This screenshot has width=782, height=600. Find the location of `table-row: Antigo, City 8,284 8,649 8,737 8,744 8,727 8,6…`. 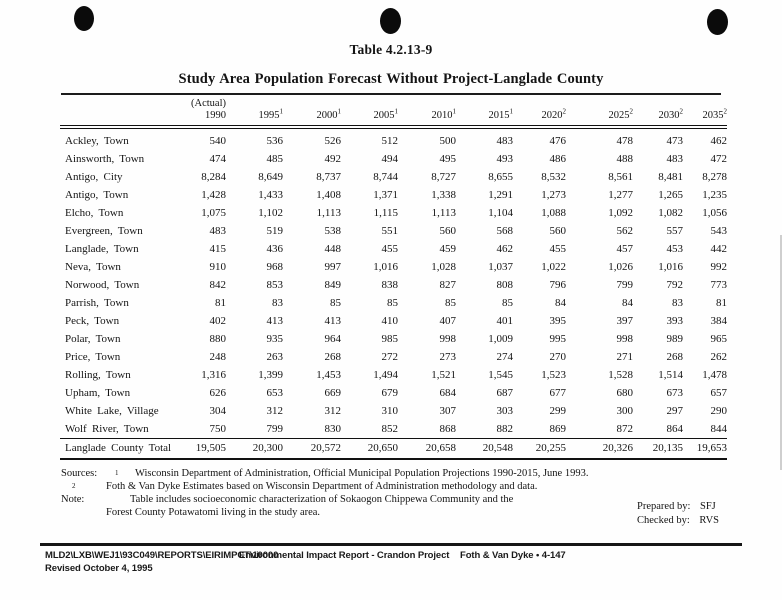

table-row: Antigo, City 8,284 8,649 8,737 8,744 8,727 8,6… is located at coordinates (393, 177).